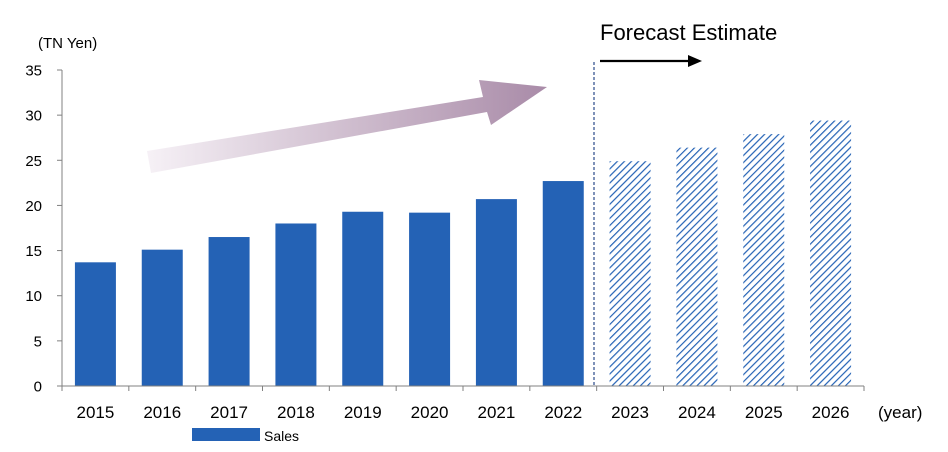 The height and width of the screenshot is (452, 948). I want to click on x-tick-label-2023: 2023, so click(630, 412).